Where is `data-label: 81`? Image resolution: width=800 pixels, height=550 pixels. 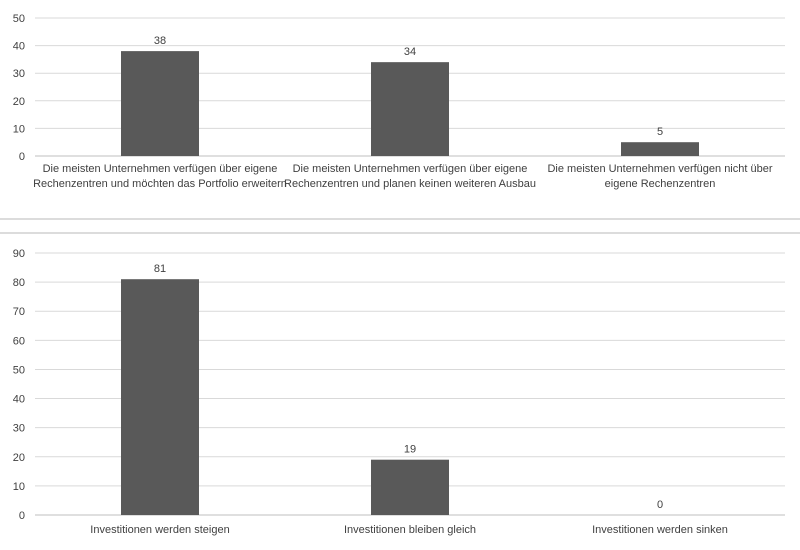
data-label: 81 is located at coordinates (160, 269).